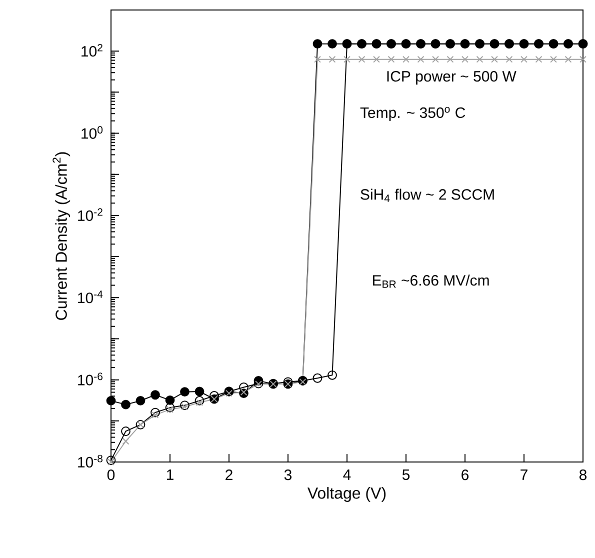  What do you see at coordinates (90, 297) in the screenshot?
I see `y-tick-label: 10$^{-4}$` at bounding box center [90, 297].